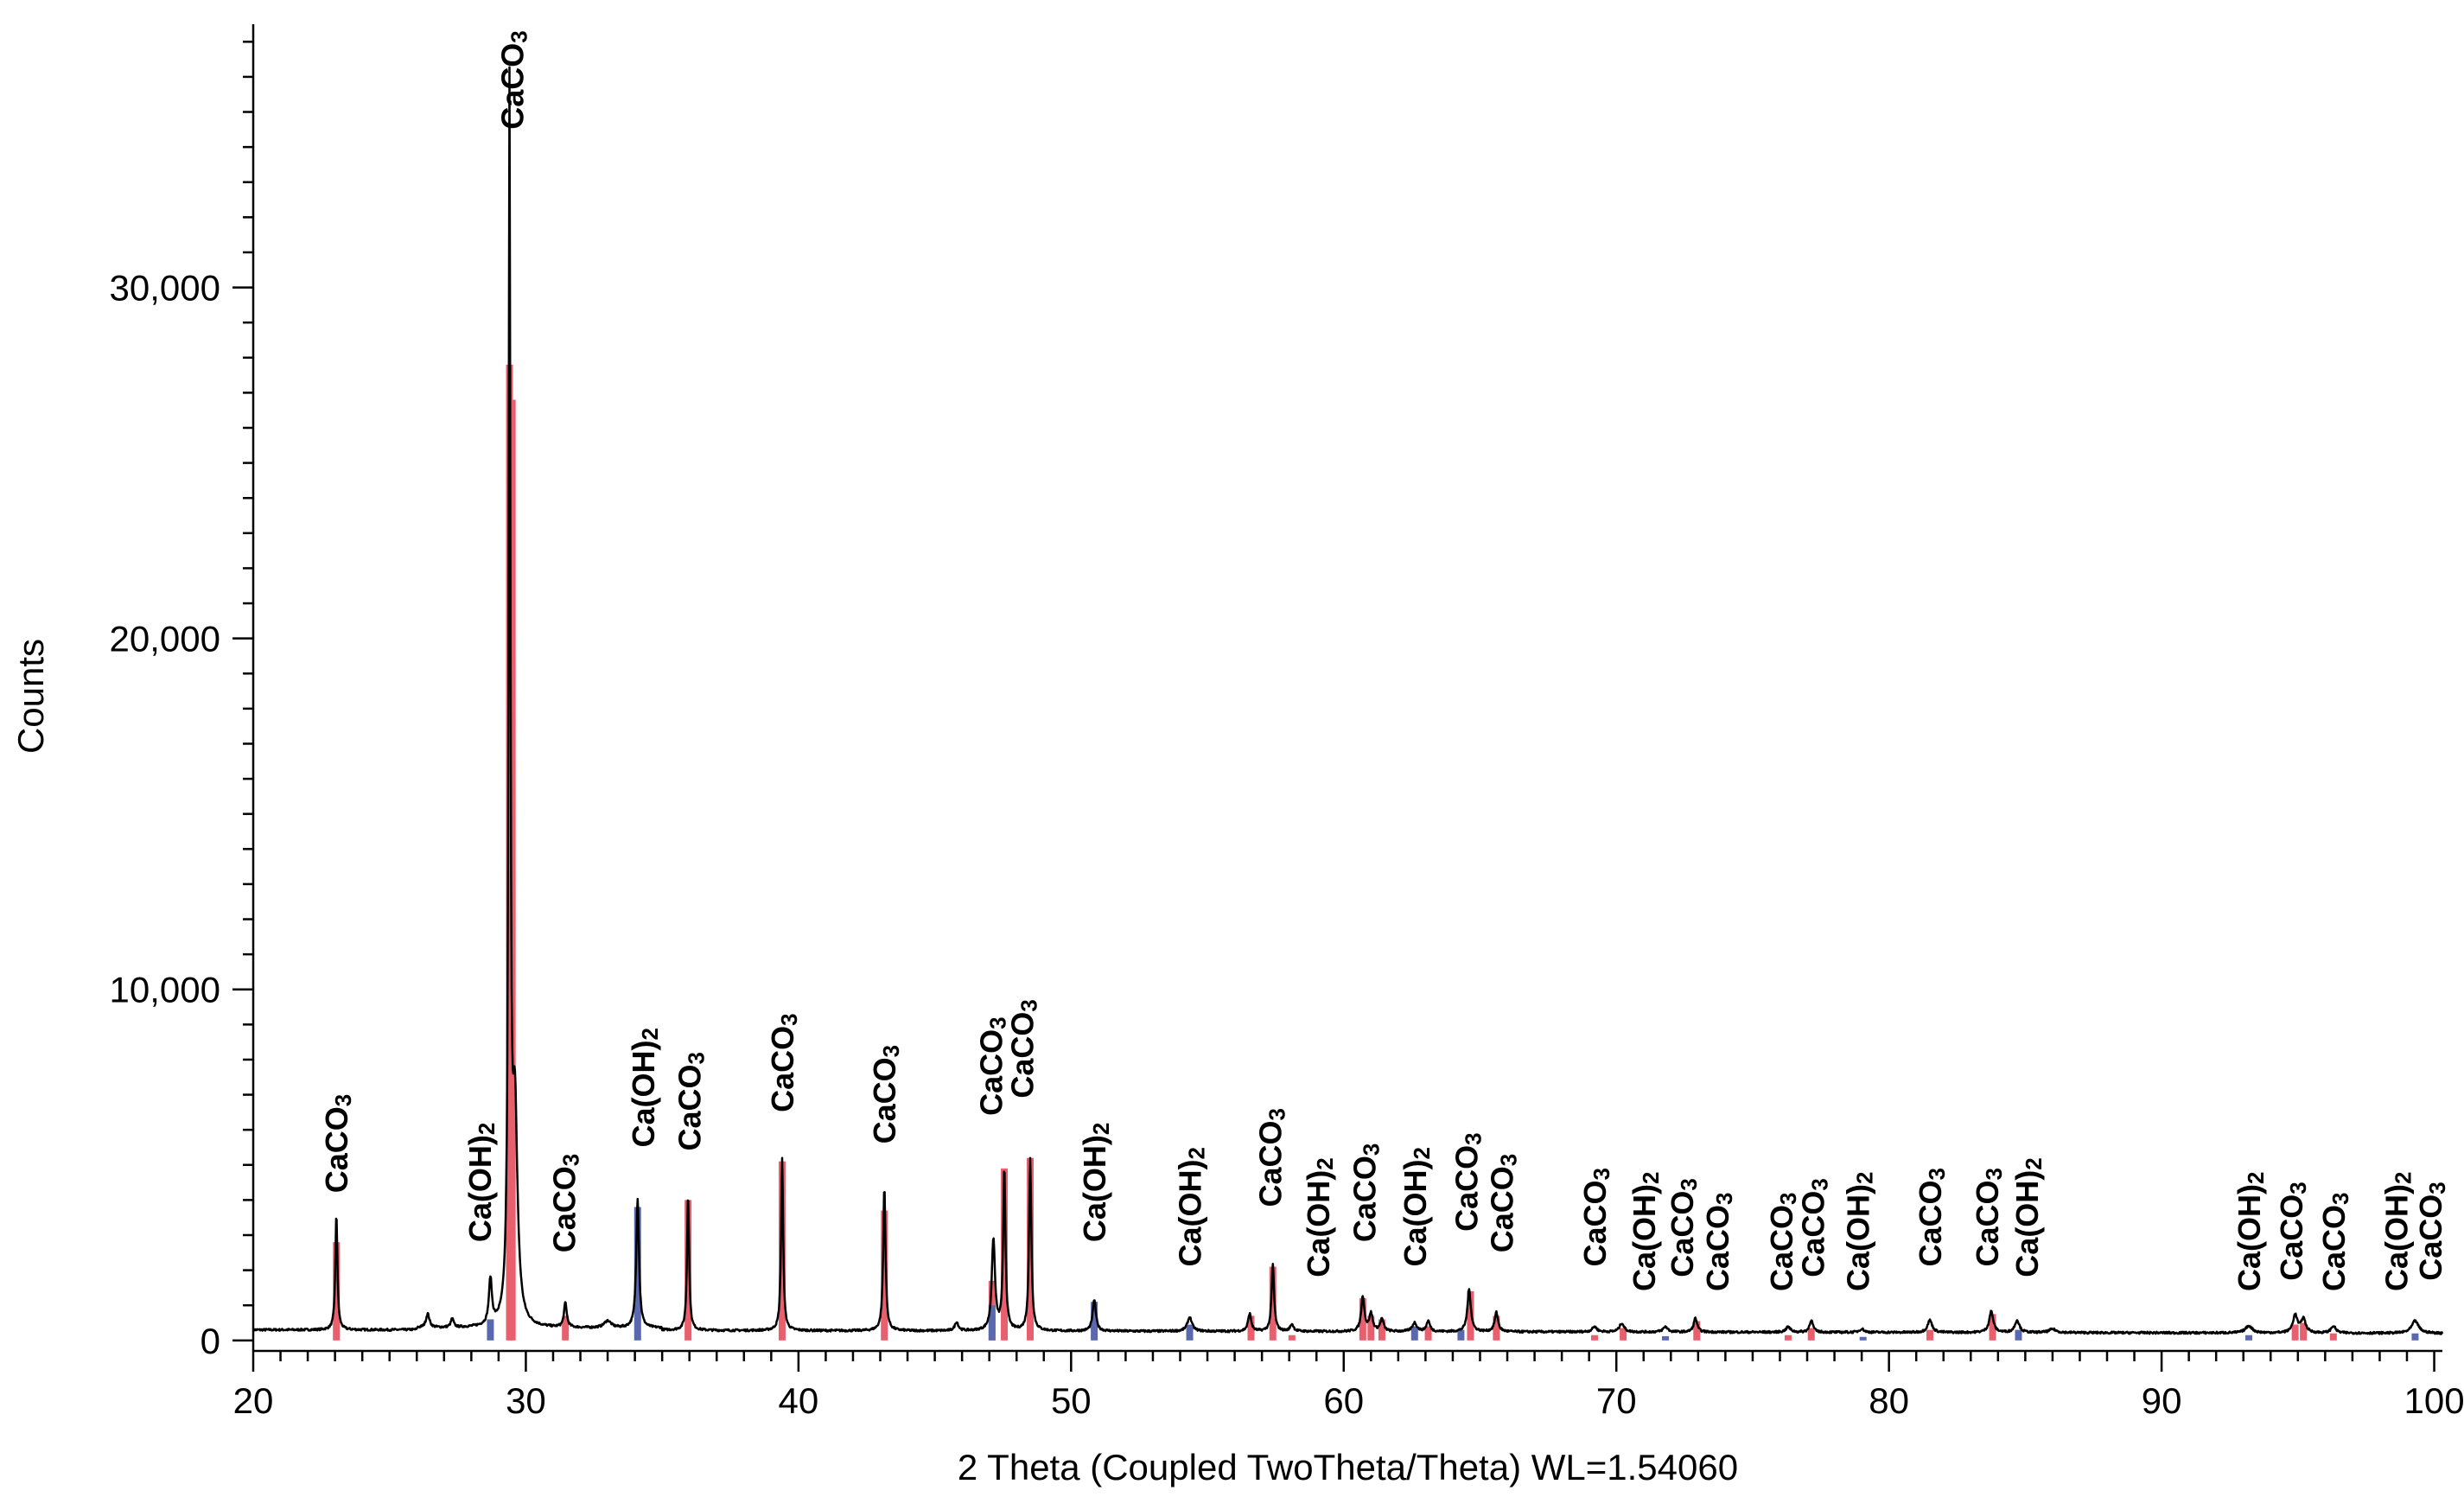 Image resolution: width=2464 pixels, height=1497 pixels. I want to click on x-tick-label: 60, so click(1343, 1400).